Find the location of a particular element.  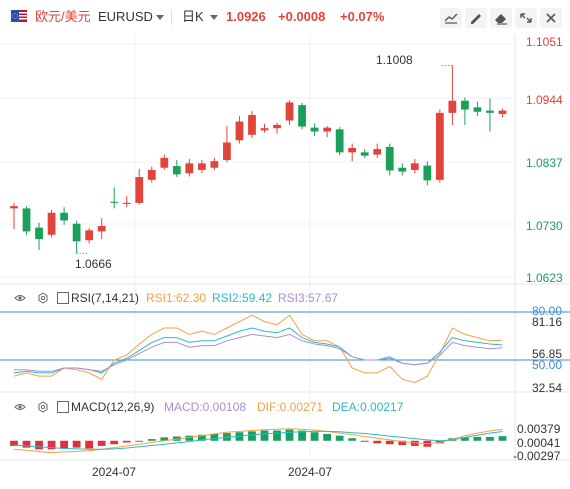

expand-icon is located at coordinates (526, 18).